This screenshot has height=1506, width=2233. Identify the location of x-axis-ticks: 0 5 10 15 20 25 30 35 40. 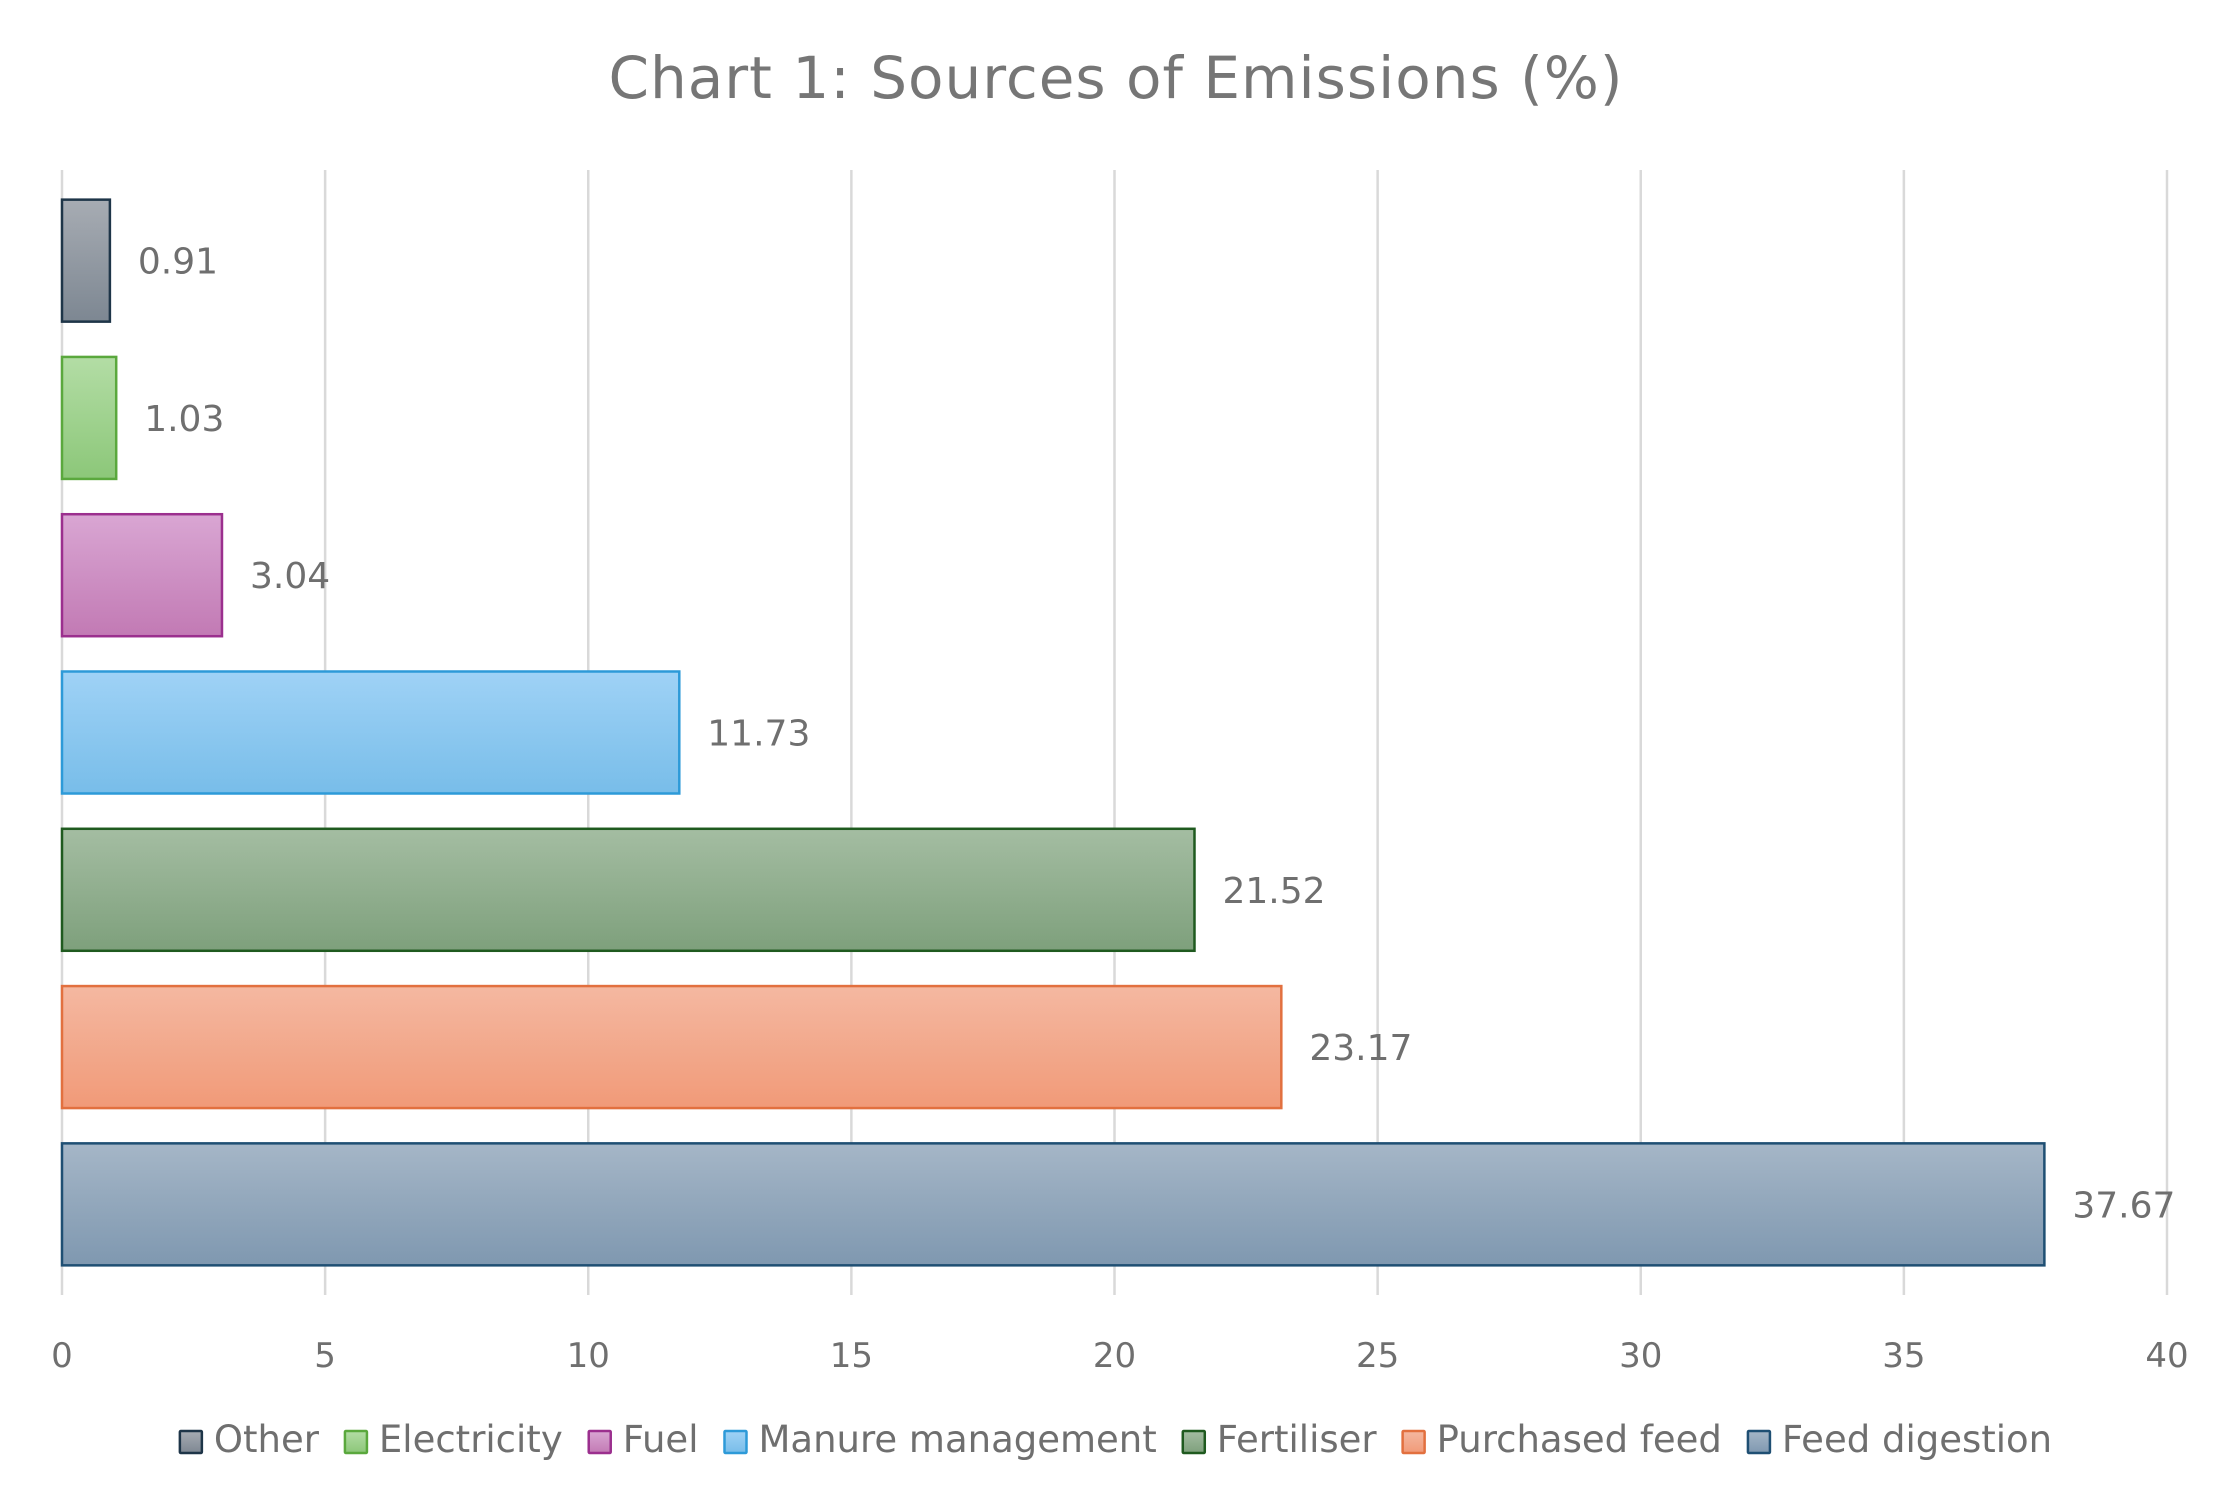
(1119, 1356).